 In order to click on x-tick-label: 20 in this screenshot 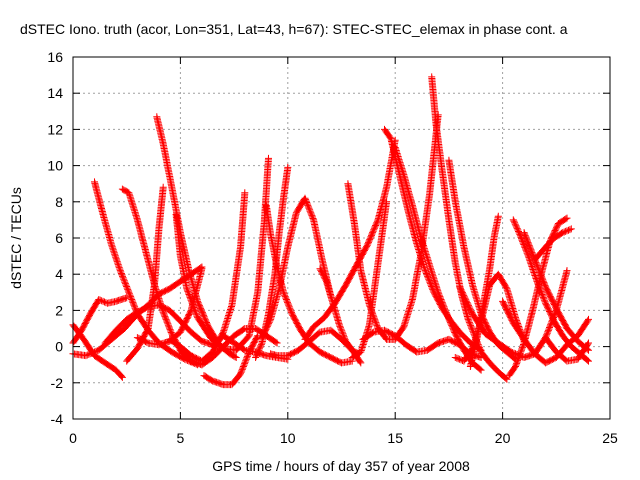, I will do `click(503, 438)`.